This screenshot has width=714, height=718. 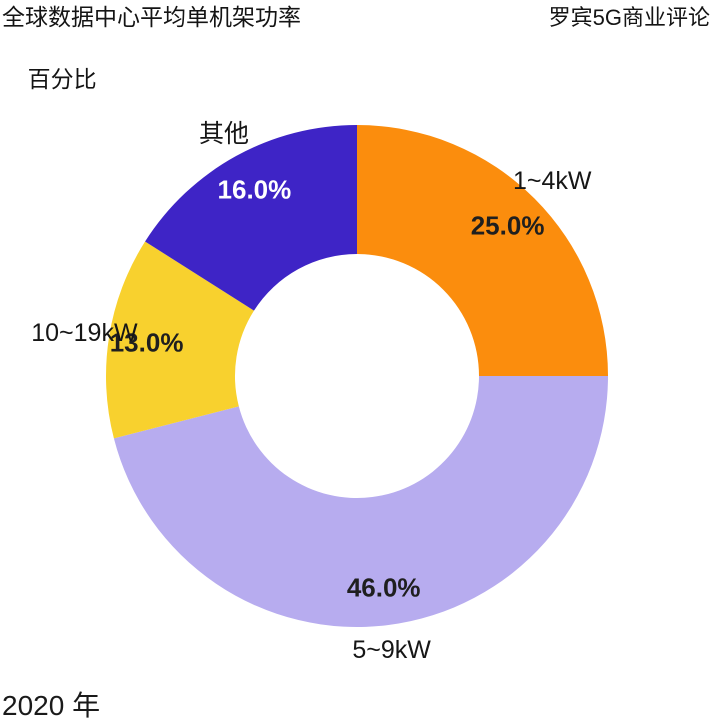 What do you see at coordinates (151, 64) in the screenshot?
I see `chart-title: 全球数据中心平均单机架功率 百分比` at bounding box center [151, 64].